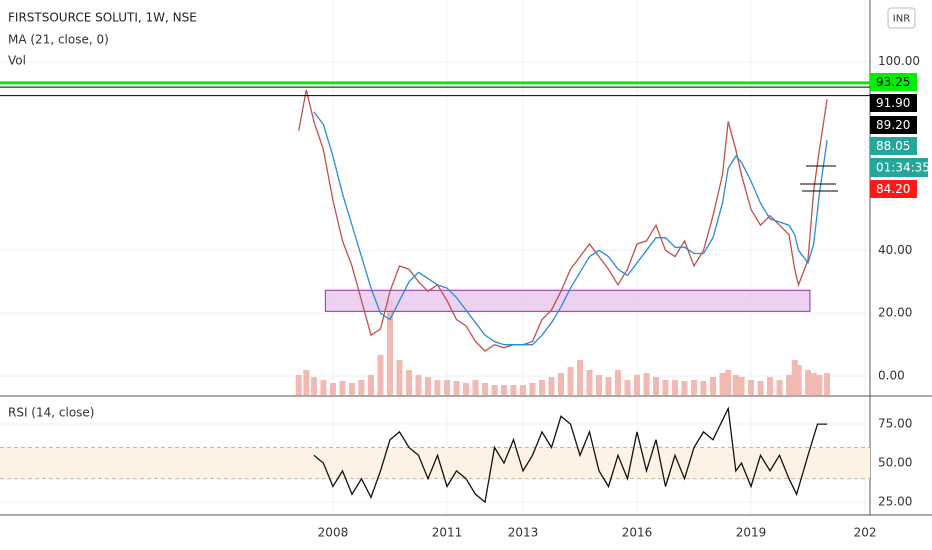 This screenshot has height=550, width=932. What do you see at coordinates (333, 533) in the screenshot?
I see `x-tick-label: 2008` at bounding box center [333, 533].